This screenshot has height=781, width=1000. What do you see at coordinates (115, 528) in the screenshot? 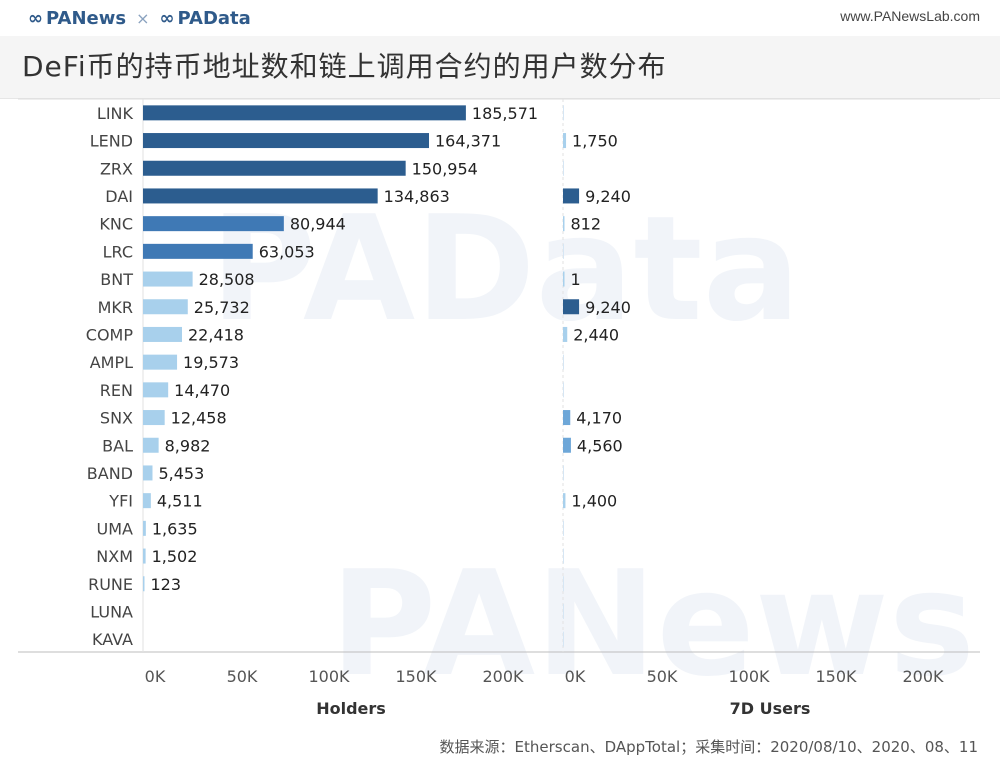
I see `category-label: UMA` at bounding box center [115, 528].